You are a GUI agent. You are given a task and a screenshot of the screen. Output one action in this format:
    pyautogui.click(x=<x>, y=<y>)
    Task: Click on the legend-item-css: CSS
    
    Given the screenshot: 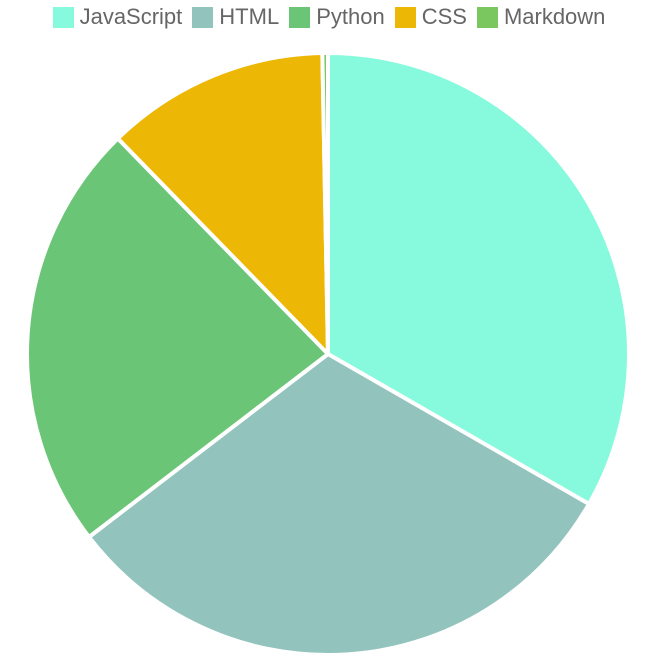 What is the action you would take?
    pyautogui.click(x=430, y=17)
    